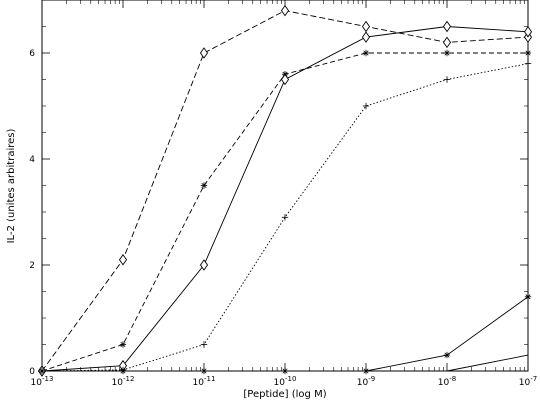  What do you see at coordinates (123, 381) in the screenshot?
I see `x-tick-label: 10⁻¹²` at bounding box center [123, 381].